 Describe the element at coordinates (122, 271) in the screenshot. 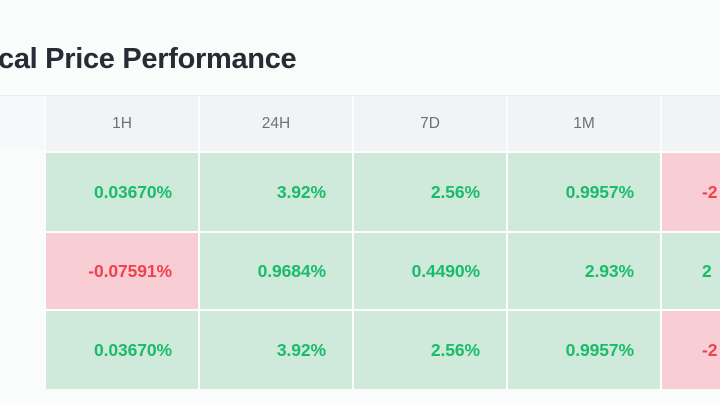

I see `price-change-cell-1h: -0.07591%` at that location.